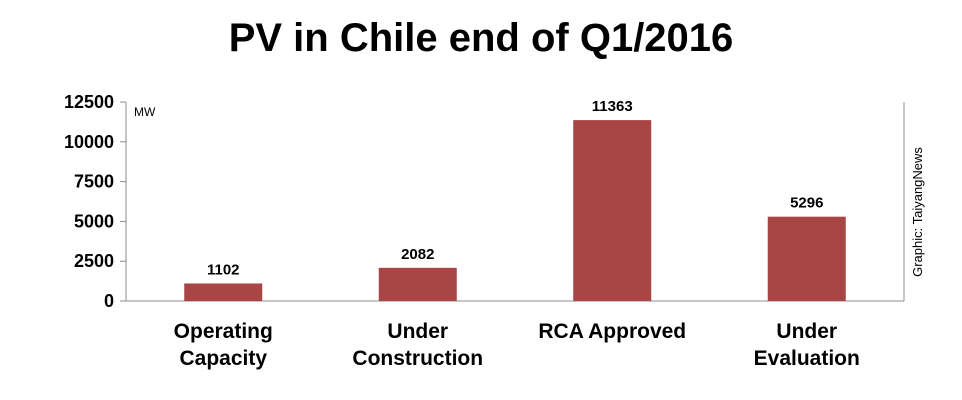 The image size is (962, 400). Describe the element at coordinates (917, 212) in the screenshot. I see `credit-label: Graphic: TaiyangNews` at that location.